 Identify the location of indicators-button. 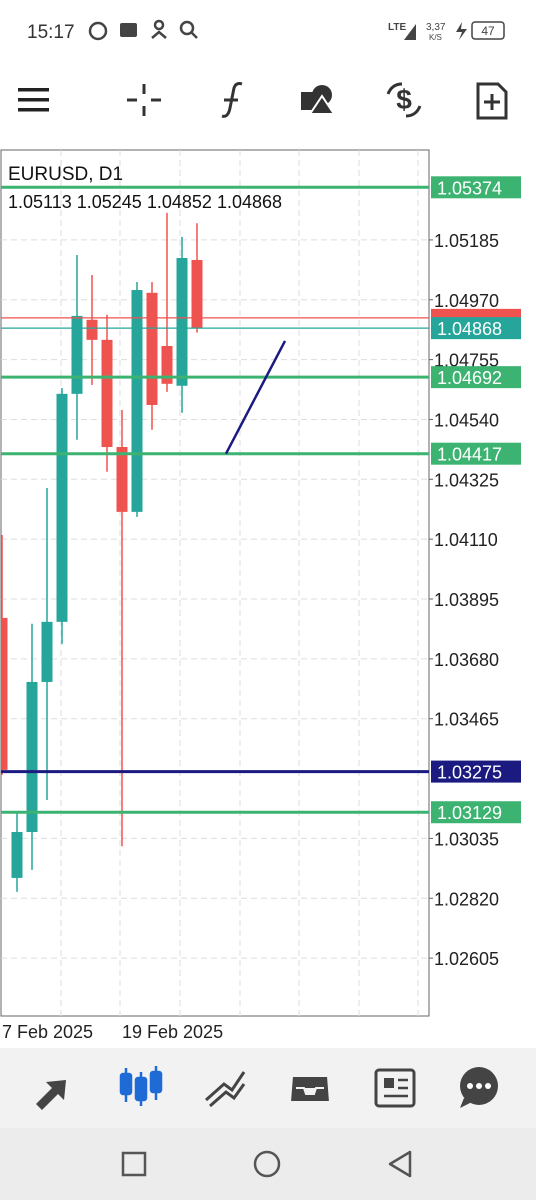
(232, 100).